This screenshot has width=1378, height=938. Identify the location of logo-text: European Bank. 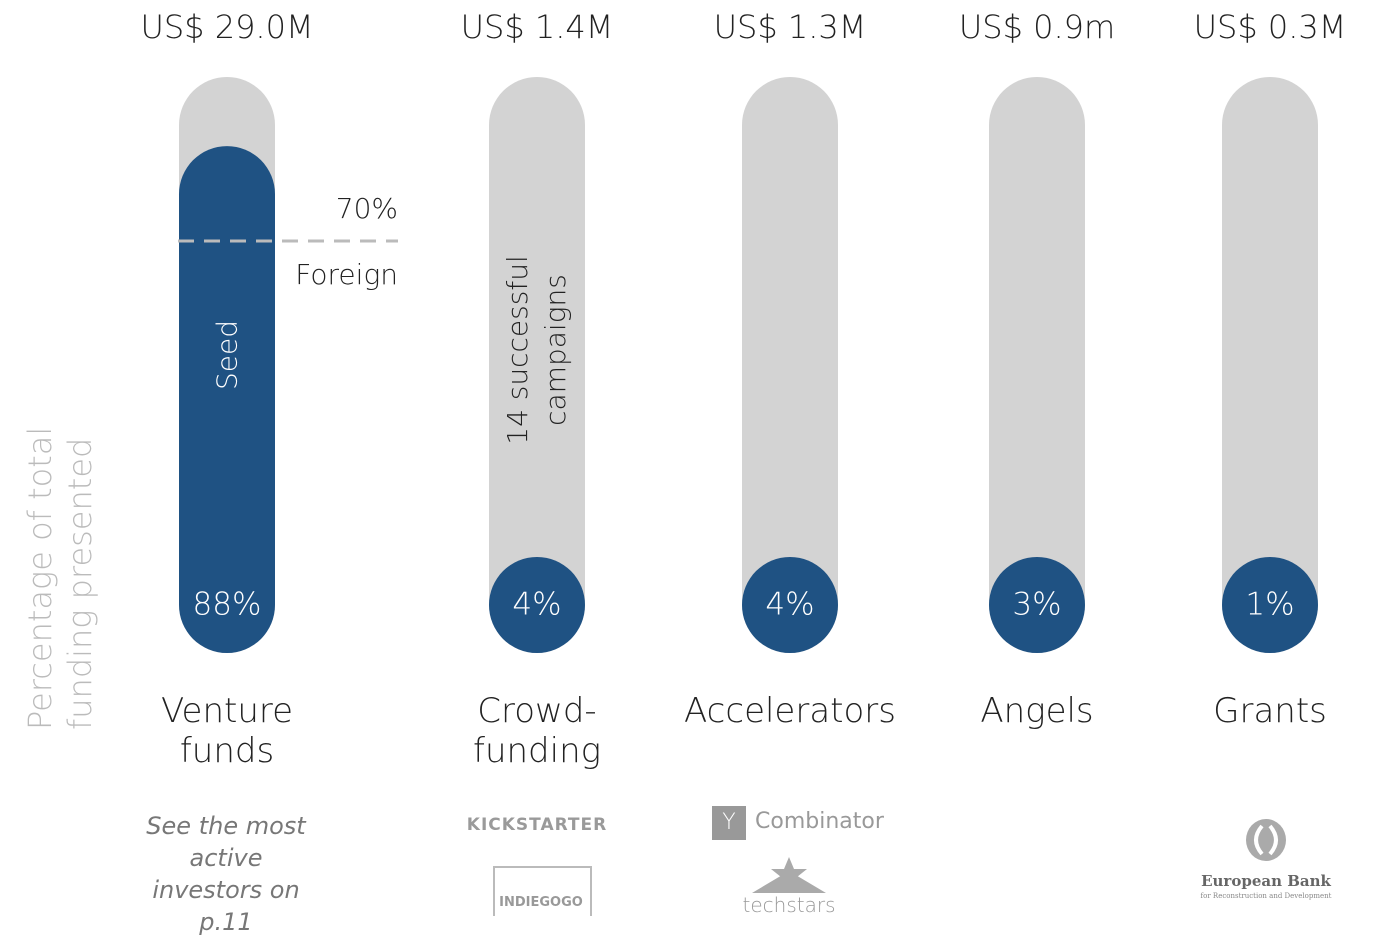
(1266, 881).